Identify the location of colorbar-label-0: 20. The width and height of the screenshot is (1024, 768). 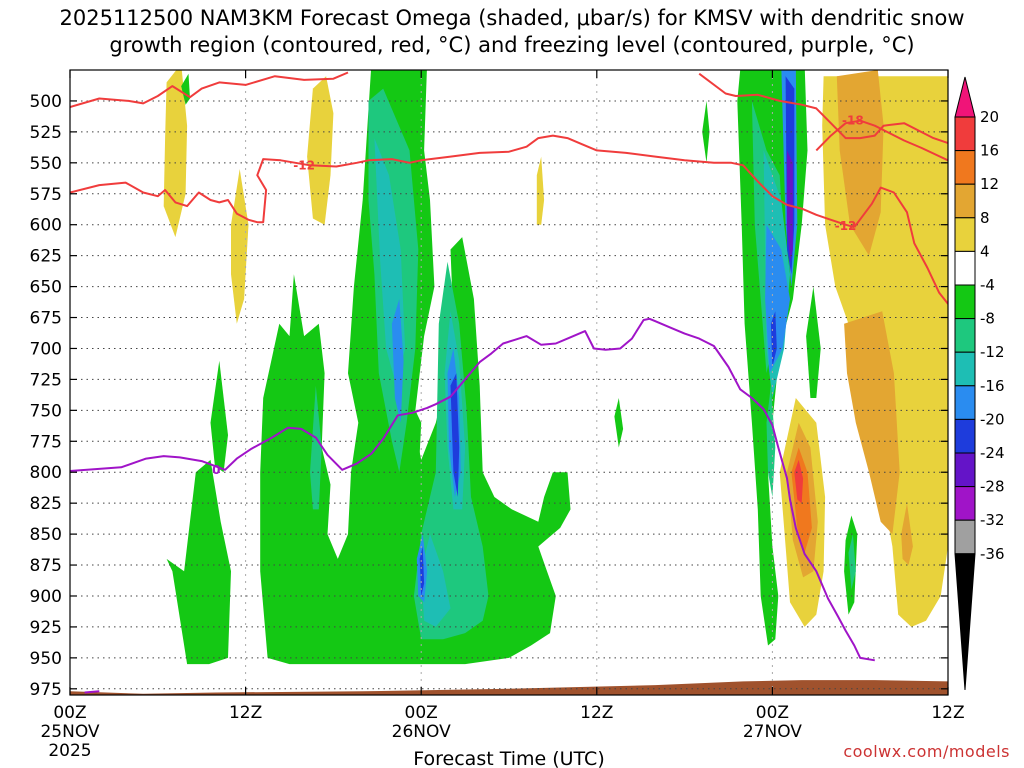
(989, 117).